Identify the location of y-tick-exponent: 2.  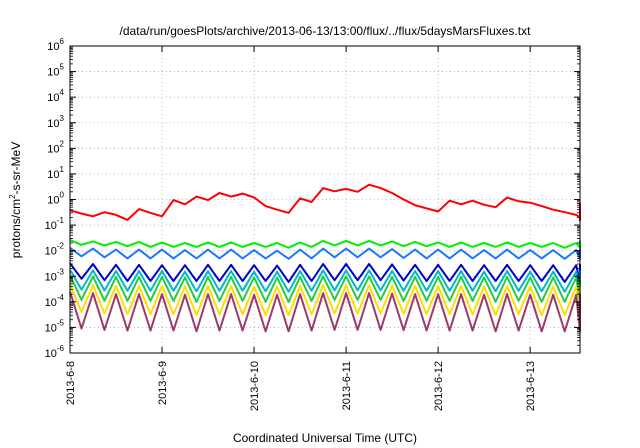
(62, 143).